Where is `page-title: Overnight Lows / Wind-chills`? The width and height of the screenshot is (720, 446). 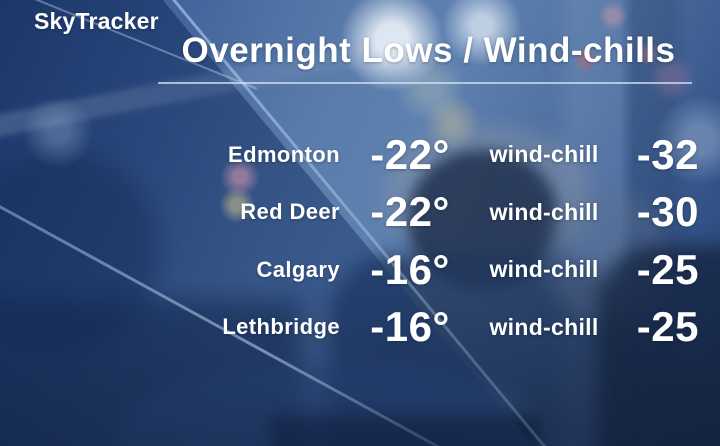 page-title: Overnight Lows / Wind-chills is located at coordinates (428, 50).